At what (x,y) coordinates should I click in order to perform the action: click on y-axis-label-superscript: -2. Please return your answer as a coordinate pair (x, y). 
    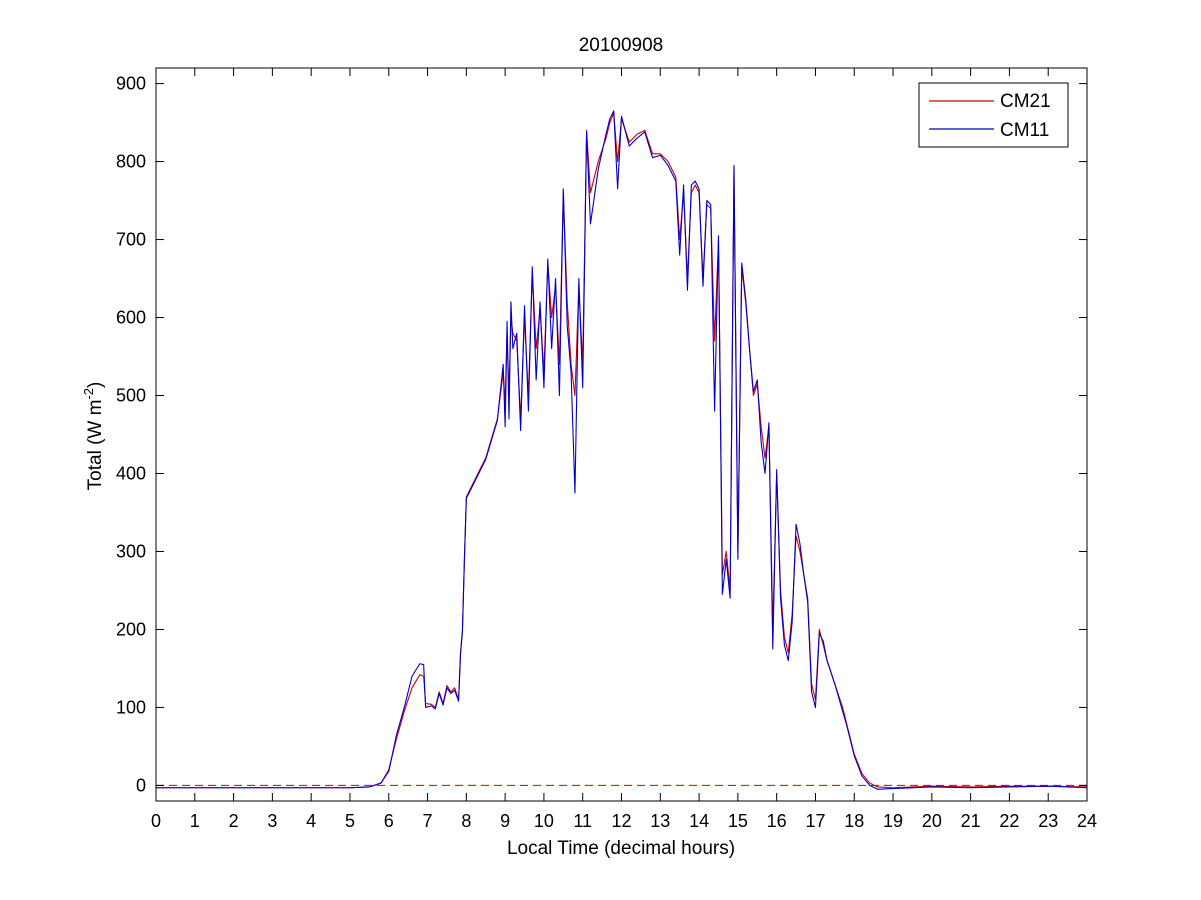
    Looking at the image, I should click on (88, 394).